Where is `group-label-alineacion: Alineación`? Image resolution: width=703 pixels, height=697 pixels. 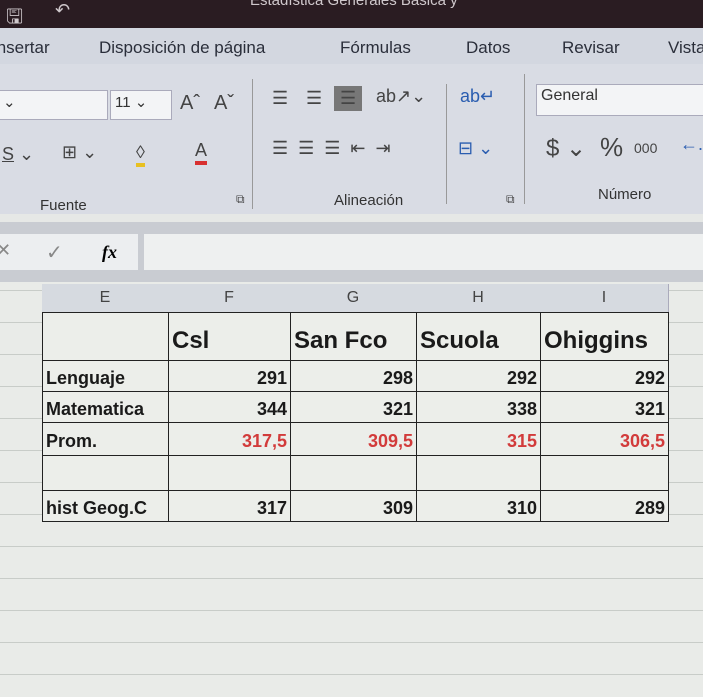 group-label-alineacion: Alineación is located at coordinates (369, 200).